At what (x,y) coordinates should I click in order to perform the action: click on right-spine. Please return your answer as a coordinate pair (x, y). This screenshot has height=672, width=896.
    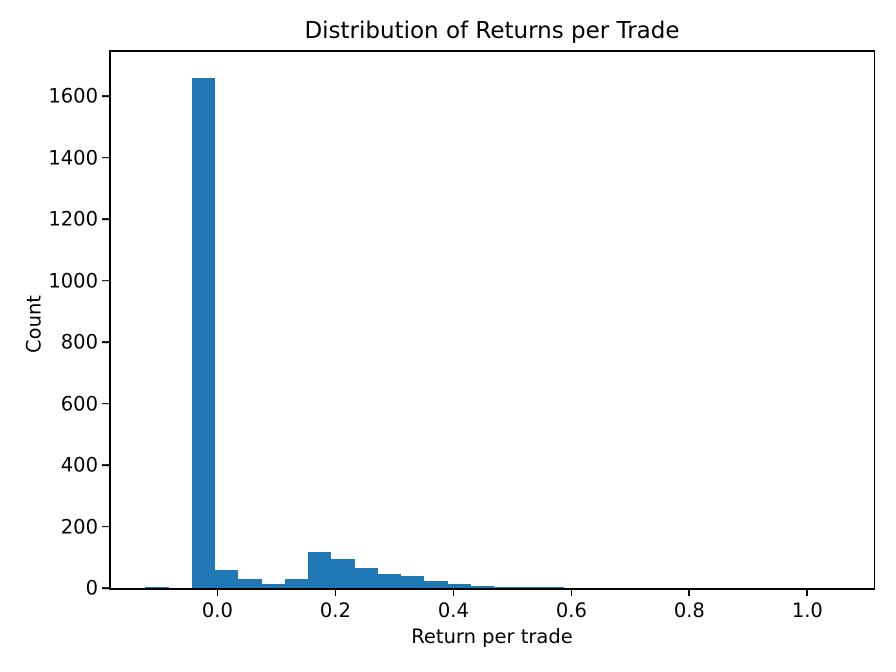
    Looking at the image, I should click on (874, 319).